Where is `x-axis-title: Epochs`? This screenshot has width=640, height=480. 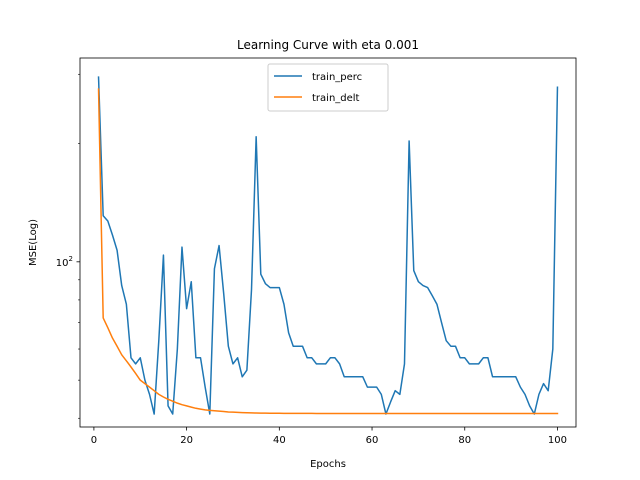 x-axis-title: Epochs is located at coordinates (328, 464).